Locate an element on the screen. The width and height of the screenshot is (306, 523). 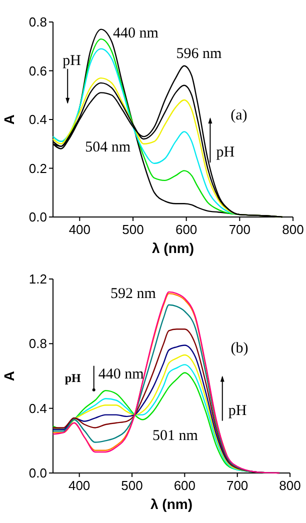
annotation: 504 nm is located at coordinates (108, 147).